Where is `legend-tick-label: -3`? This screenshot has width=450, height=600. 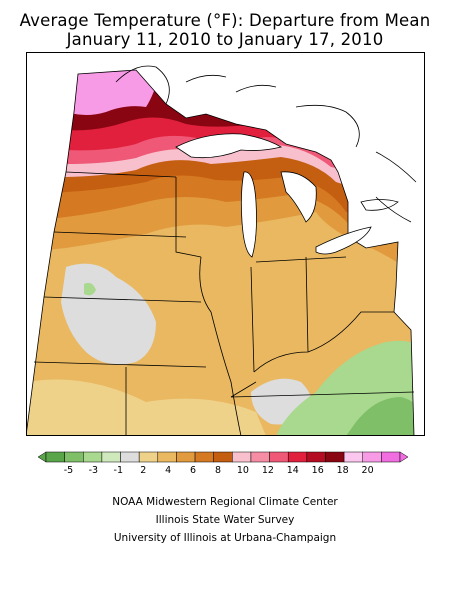 legend-tick-label: -3 is located at coordinates (93, 470).